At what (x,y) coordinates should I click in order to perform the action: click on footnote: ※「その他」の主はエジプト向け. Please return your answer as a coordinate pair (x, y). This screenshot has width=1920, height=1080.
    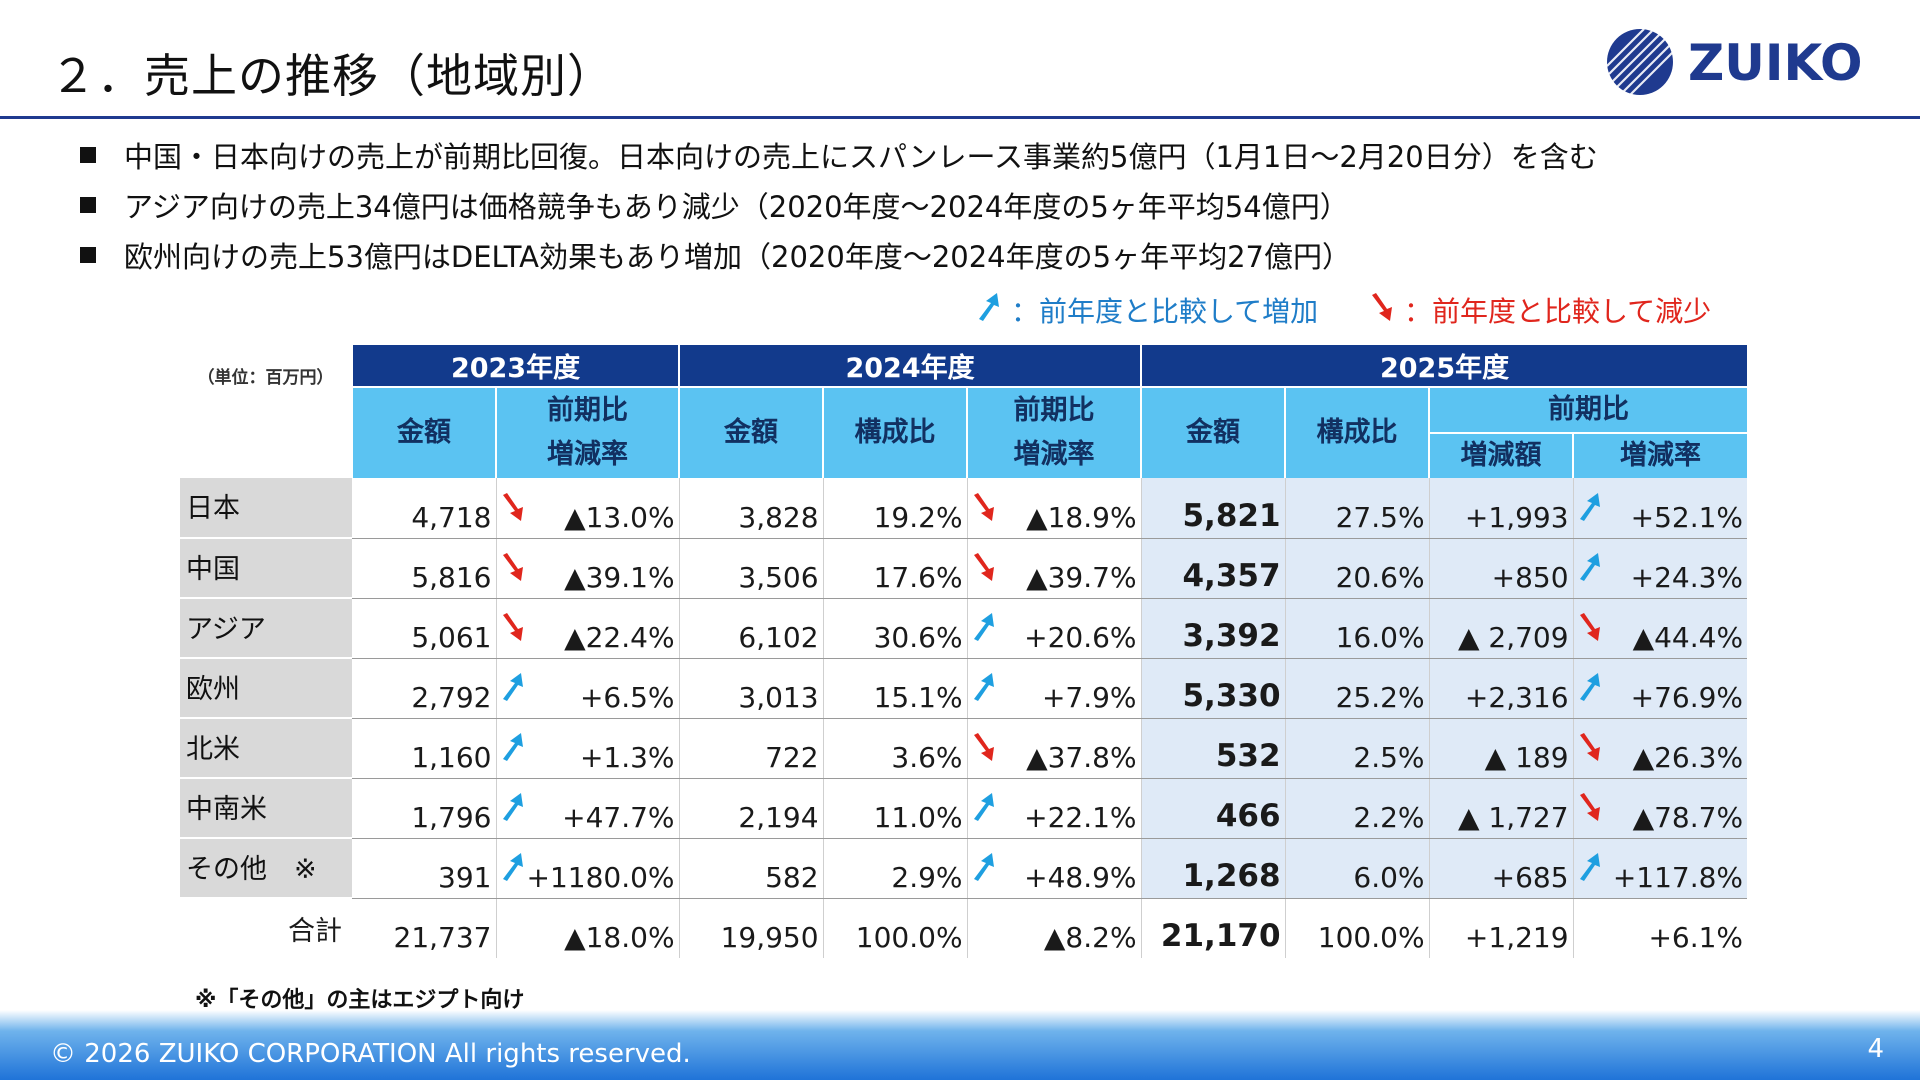
    Looking at the image, I should click on (360, 1000).